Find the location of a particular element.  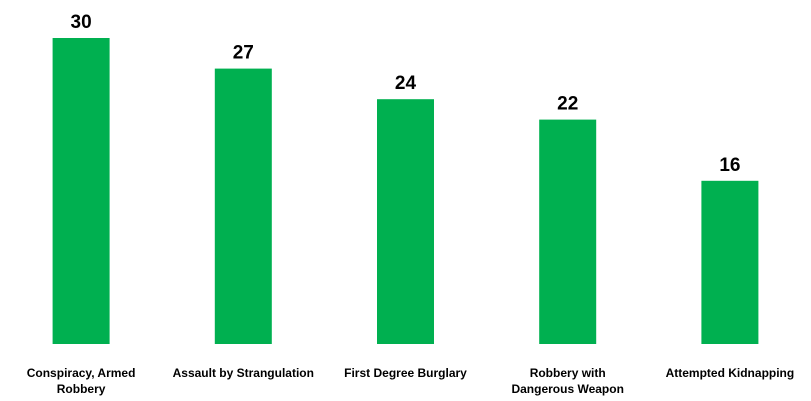

category-label: Assault by Strangulation is located at coordinates (243, 373).